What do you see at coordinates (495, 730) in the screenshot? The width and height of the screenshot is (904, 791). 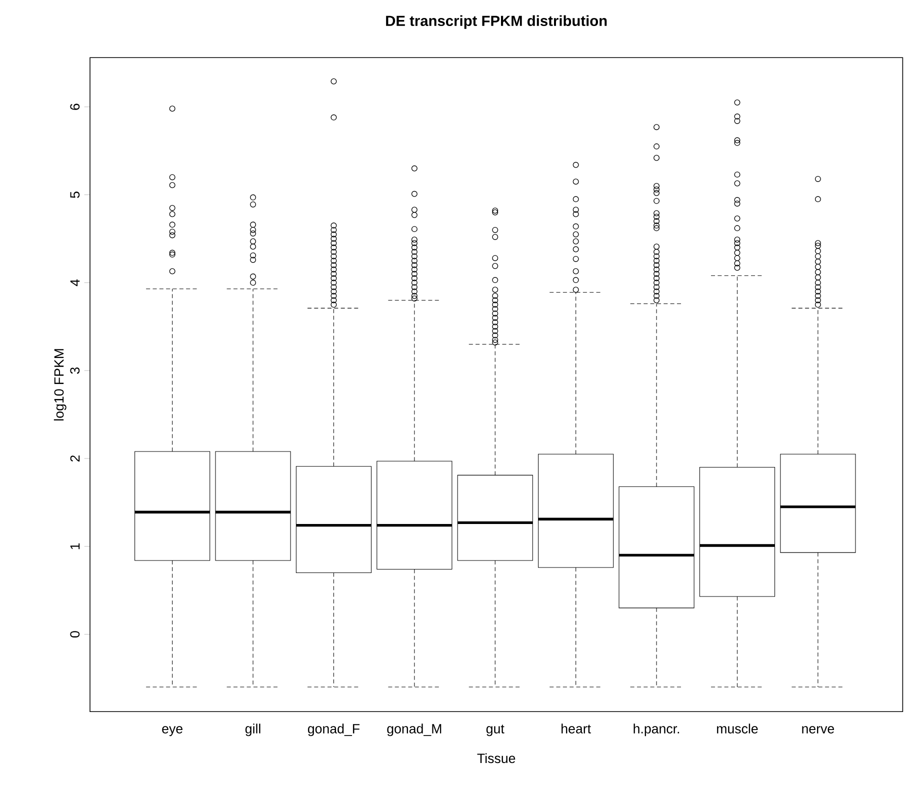 I see `x-tick-label: gut` at bounding box center [495, 730].